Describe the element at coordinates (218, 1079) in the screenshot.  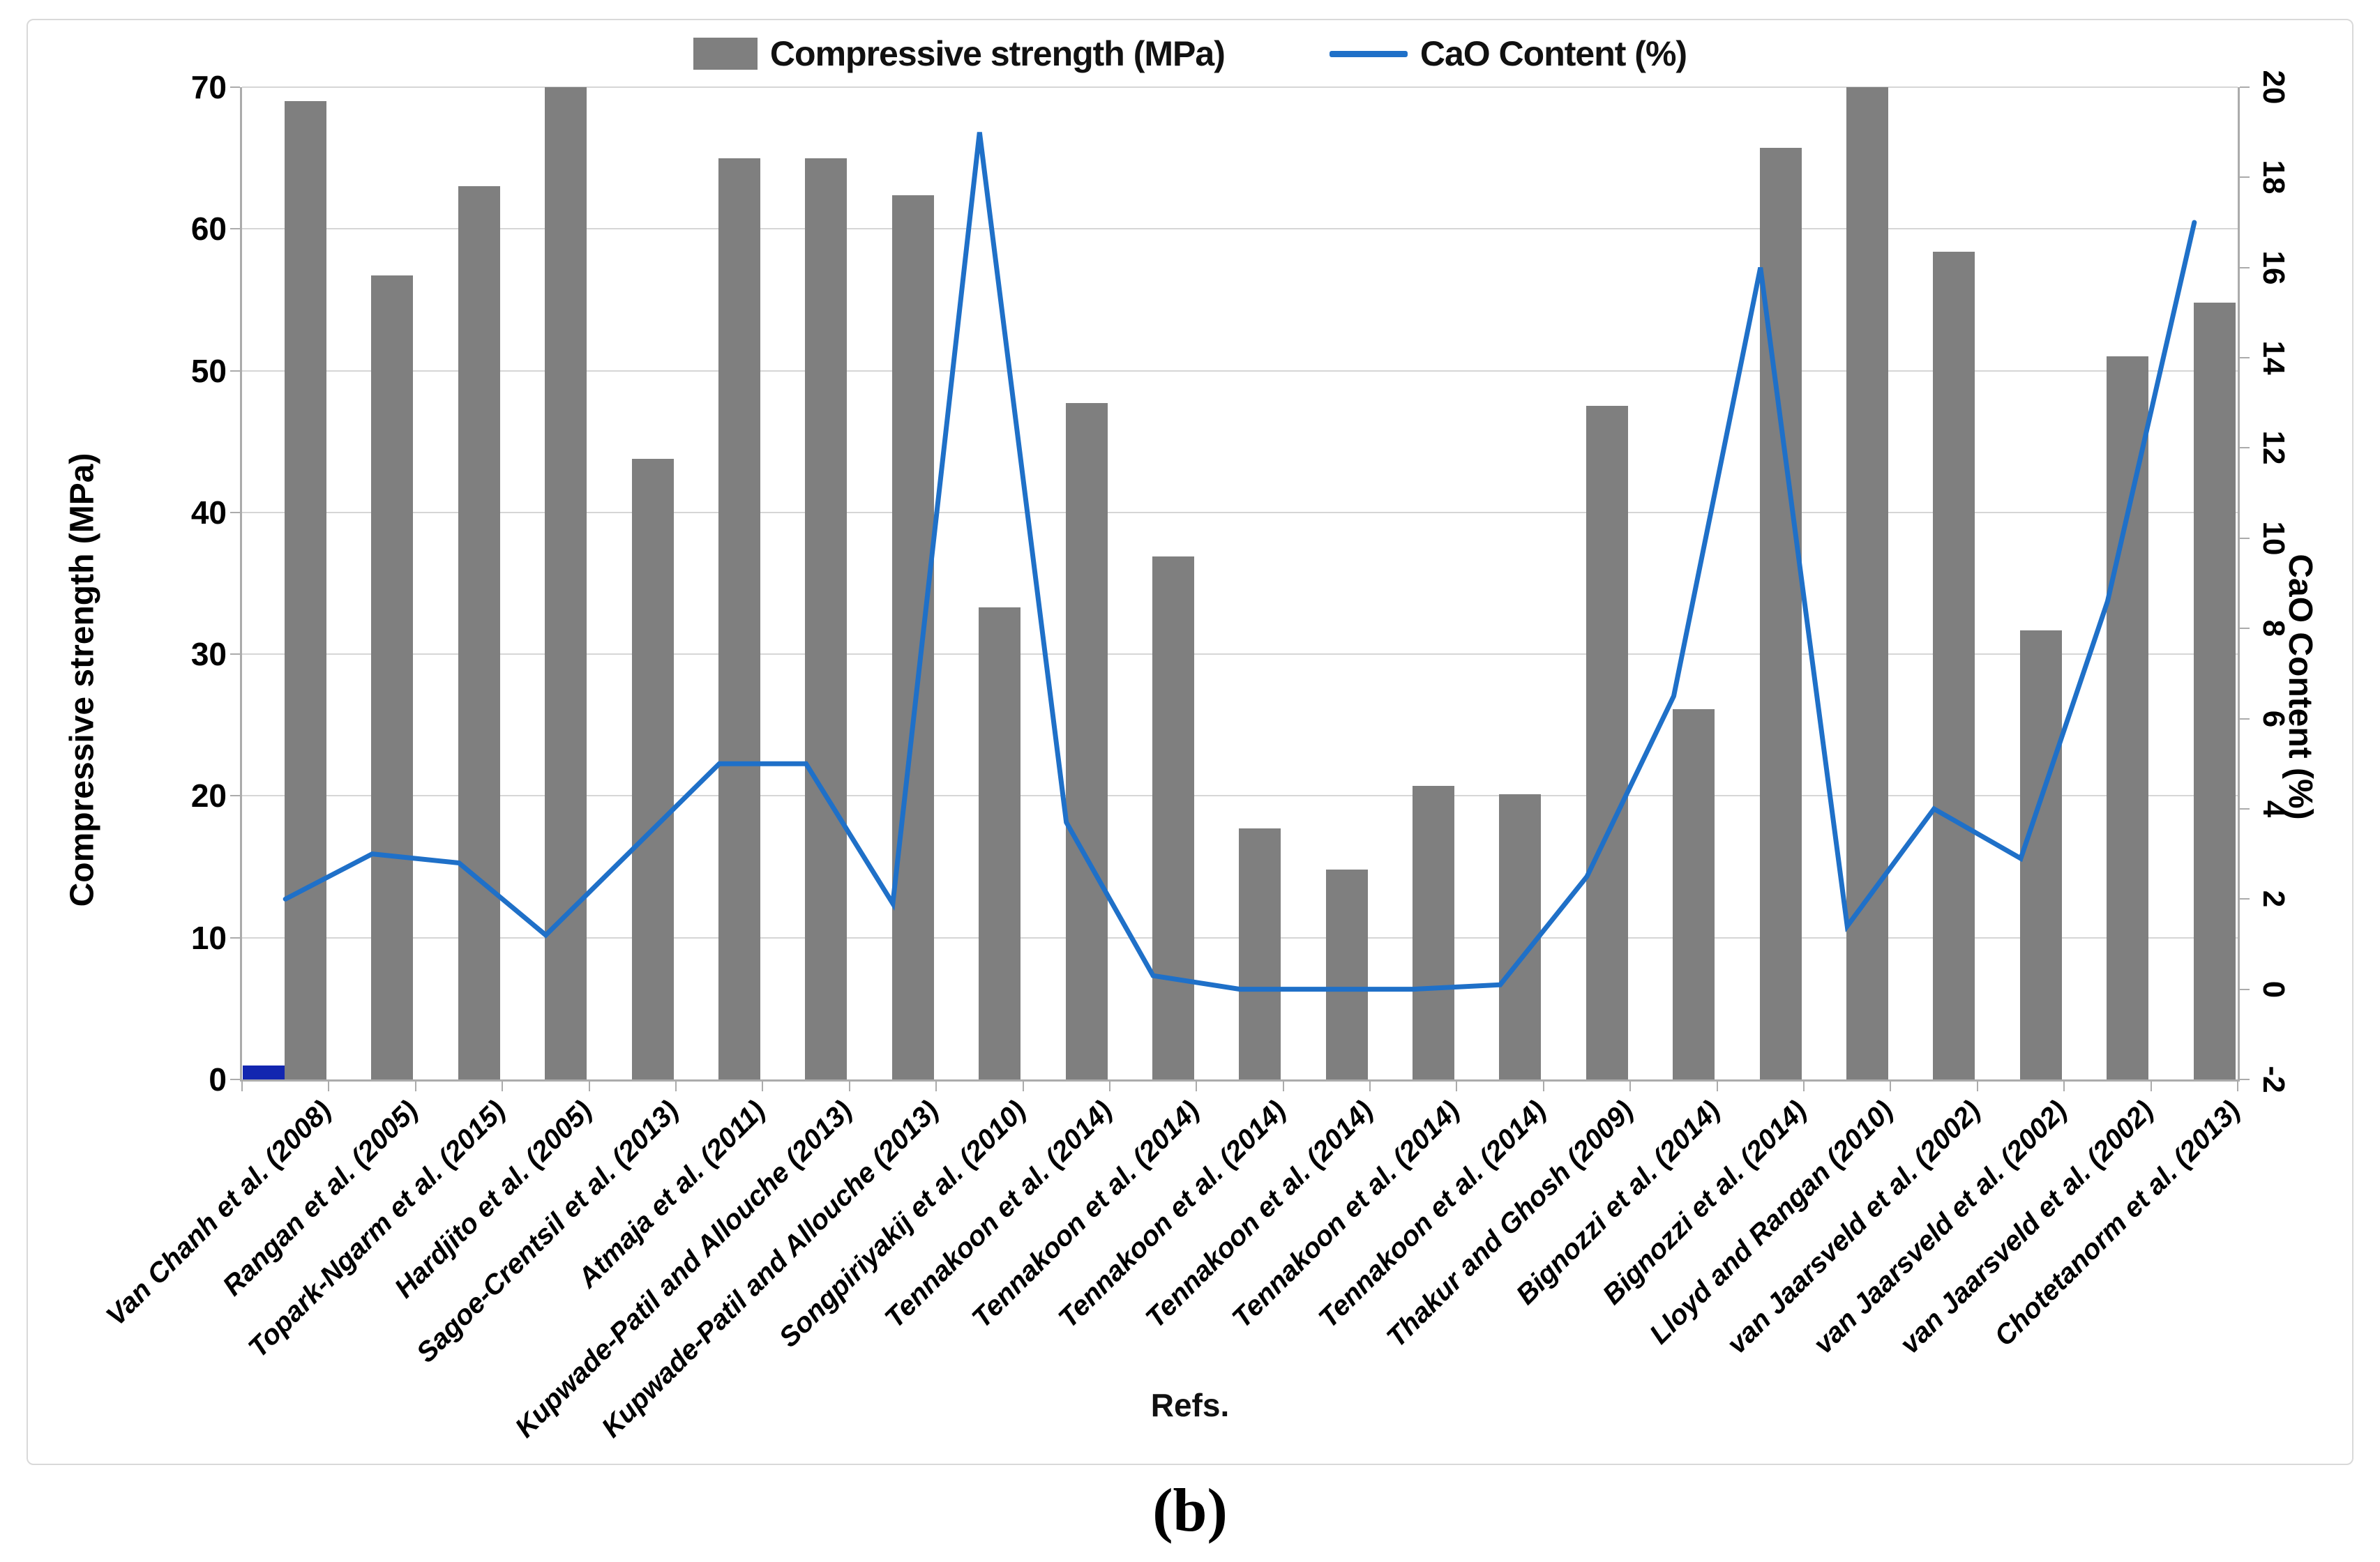
I see `left-tick-label: 0` at that location.